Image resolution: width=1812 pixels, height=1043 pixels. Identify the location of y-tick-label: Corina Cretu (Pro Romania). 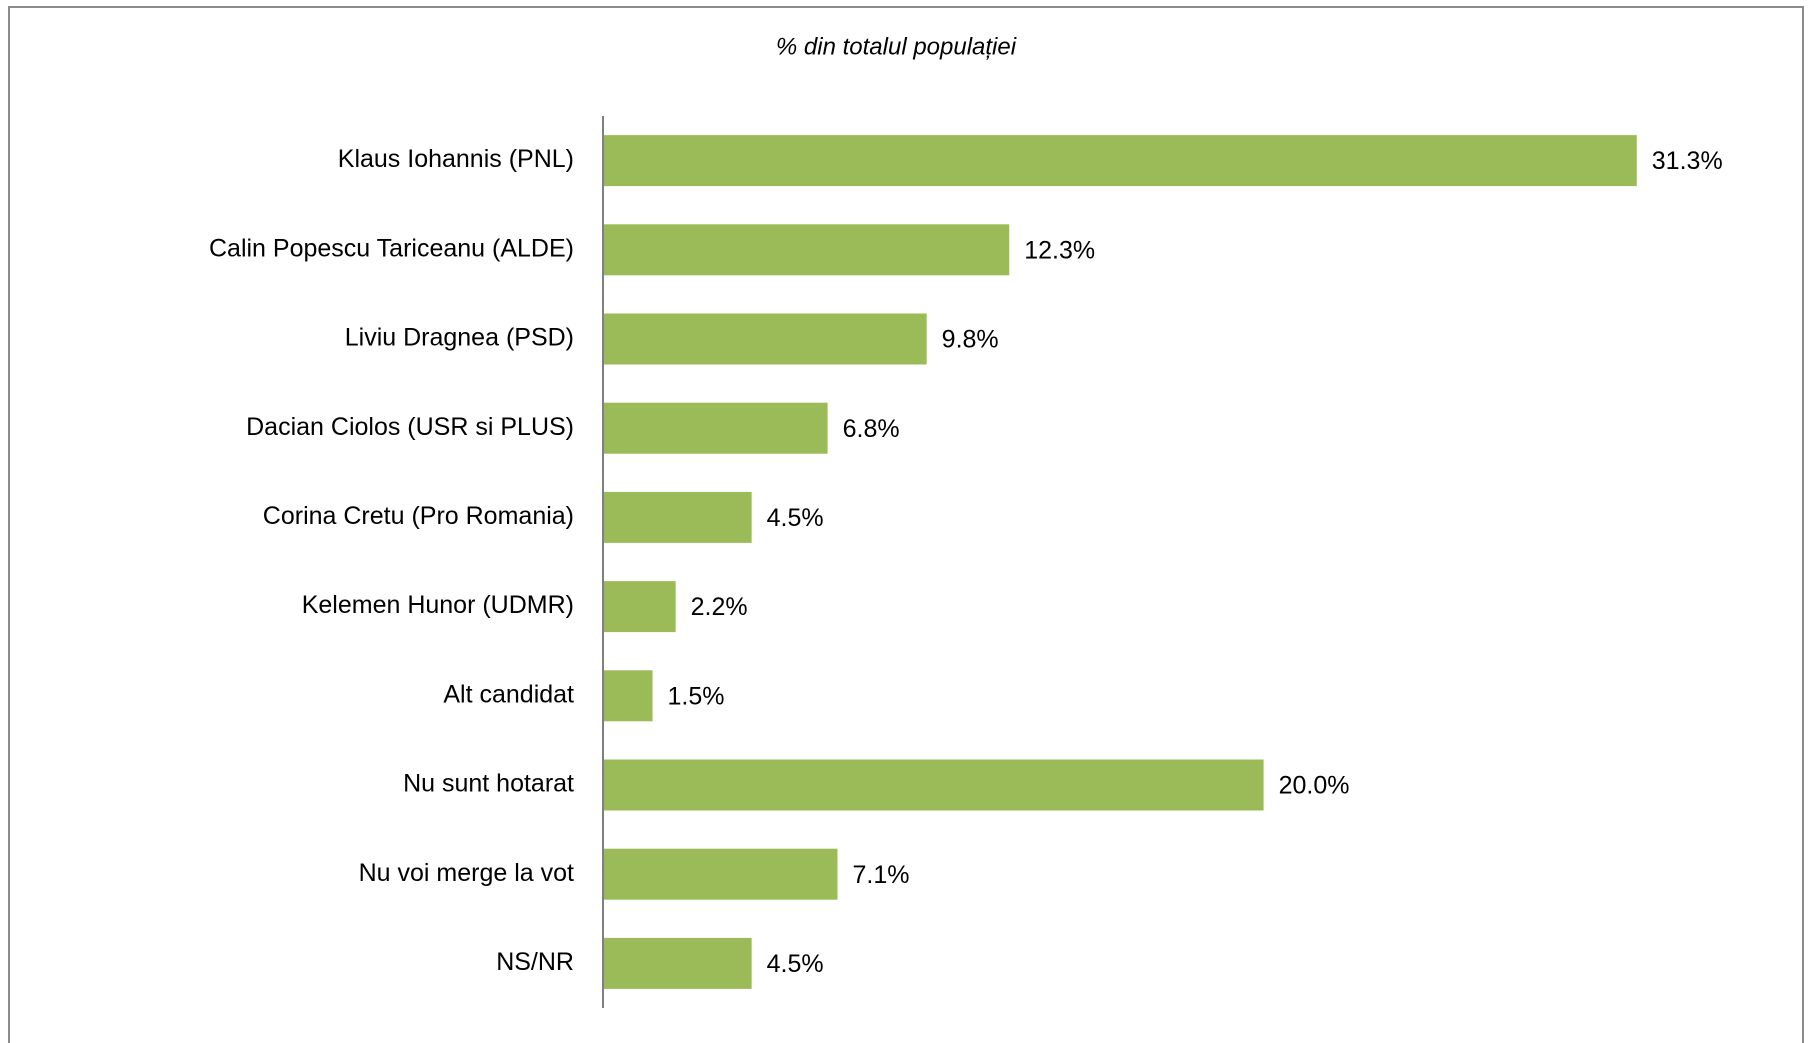
(418, 516).